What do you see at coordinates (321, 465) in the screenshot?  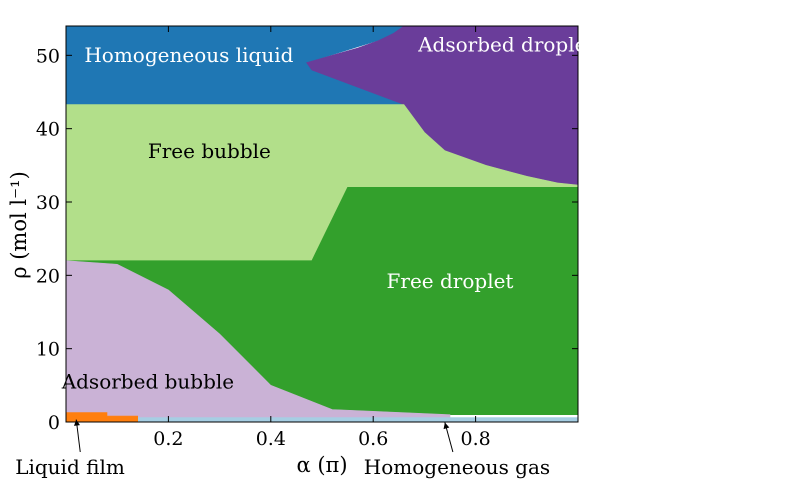 I see `x-axis-label: α (π)` at bounding box center [321, 465].